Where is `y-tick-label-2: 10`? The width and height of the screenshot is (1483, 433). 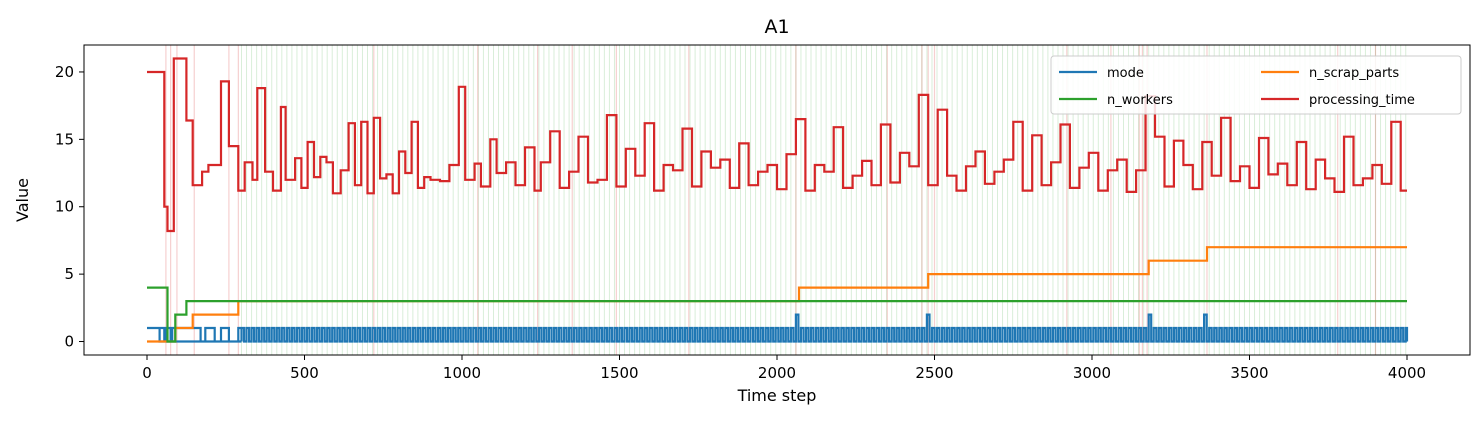
y-tick-label-2: 10 is located at coordinates (64, 207).